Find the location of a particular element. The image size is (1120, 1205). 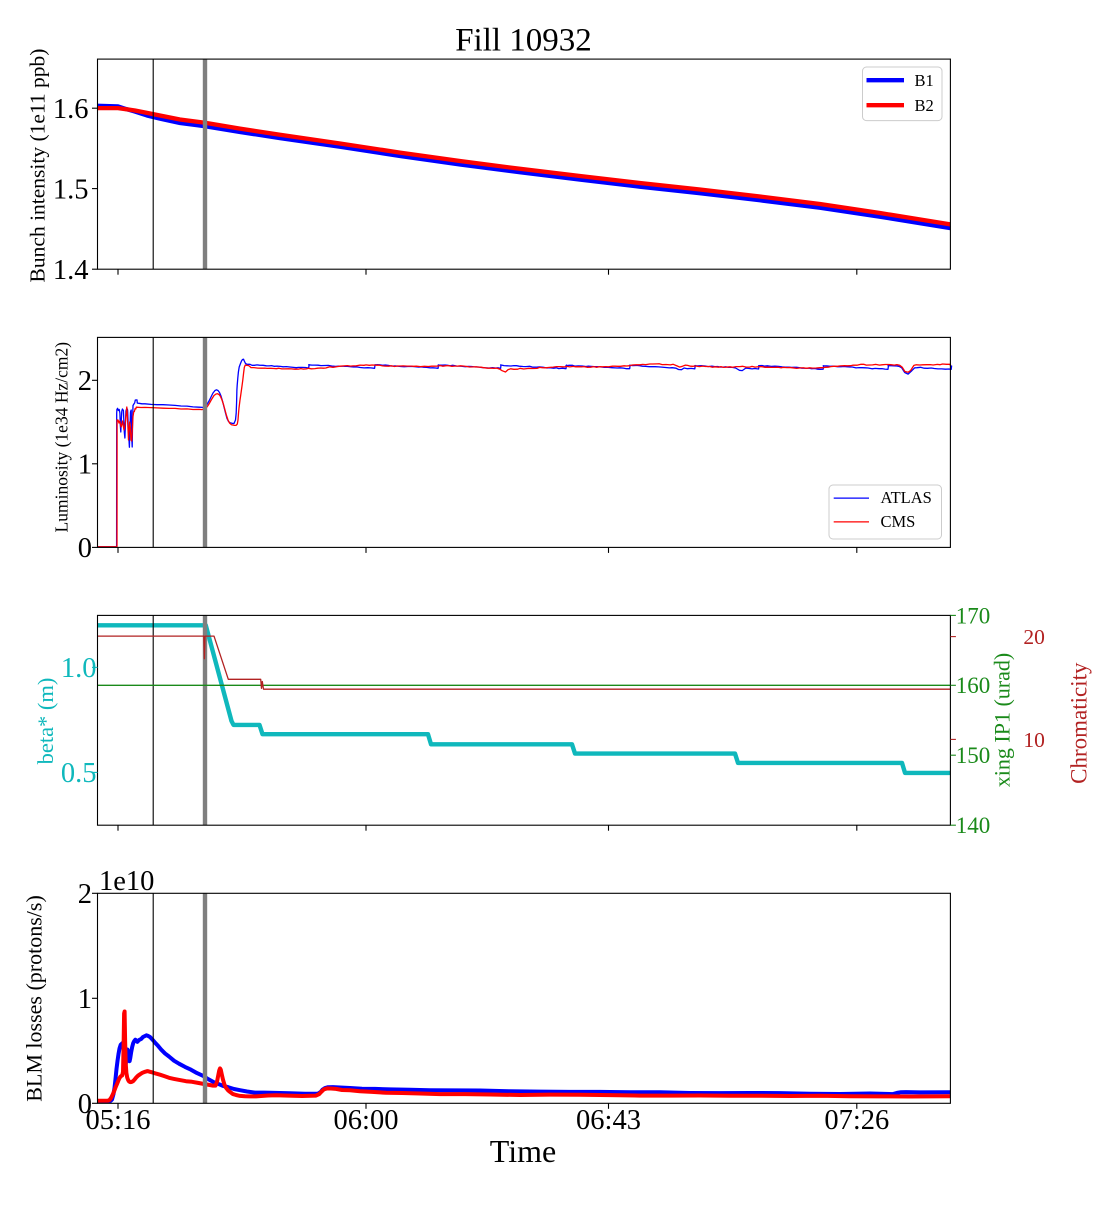

svg-text: Fill 10932 is located at coordinates (523, 41).